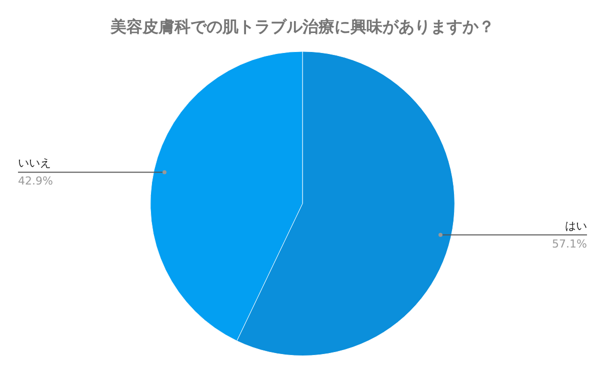 The height and width of the screenshot is (374, 605). I want to click on slice-label: いいえ, so click(34, 163).